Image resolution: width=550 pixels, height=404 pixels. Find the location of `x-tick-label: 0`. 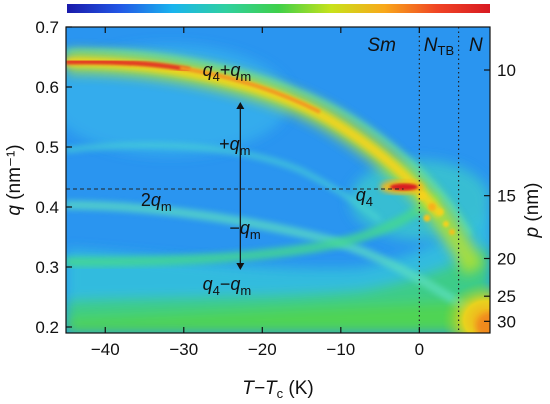

x-tick-label: 0 is located at coordinates (419, 349).